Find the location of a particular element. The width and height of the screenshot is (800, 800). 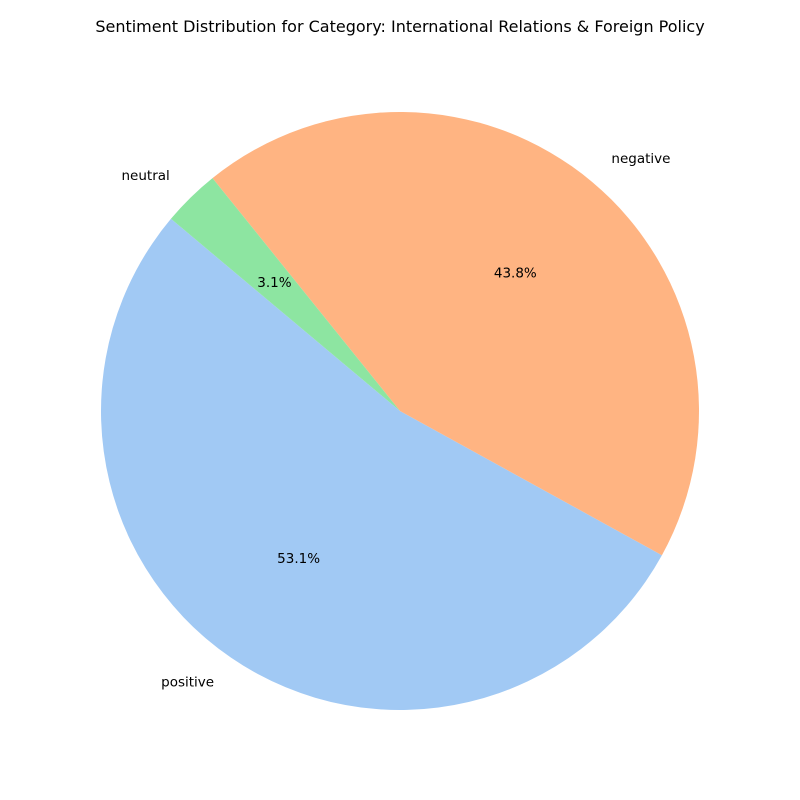

slice-percent-negative: 43.8% is located at coordinates (515, 274).